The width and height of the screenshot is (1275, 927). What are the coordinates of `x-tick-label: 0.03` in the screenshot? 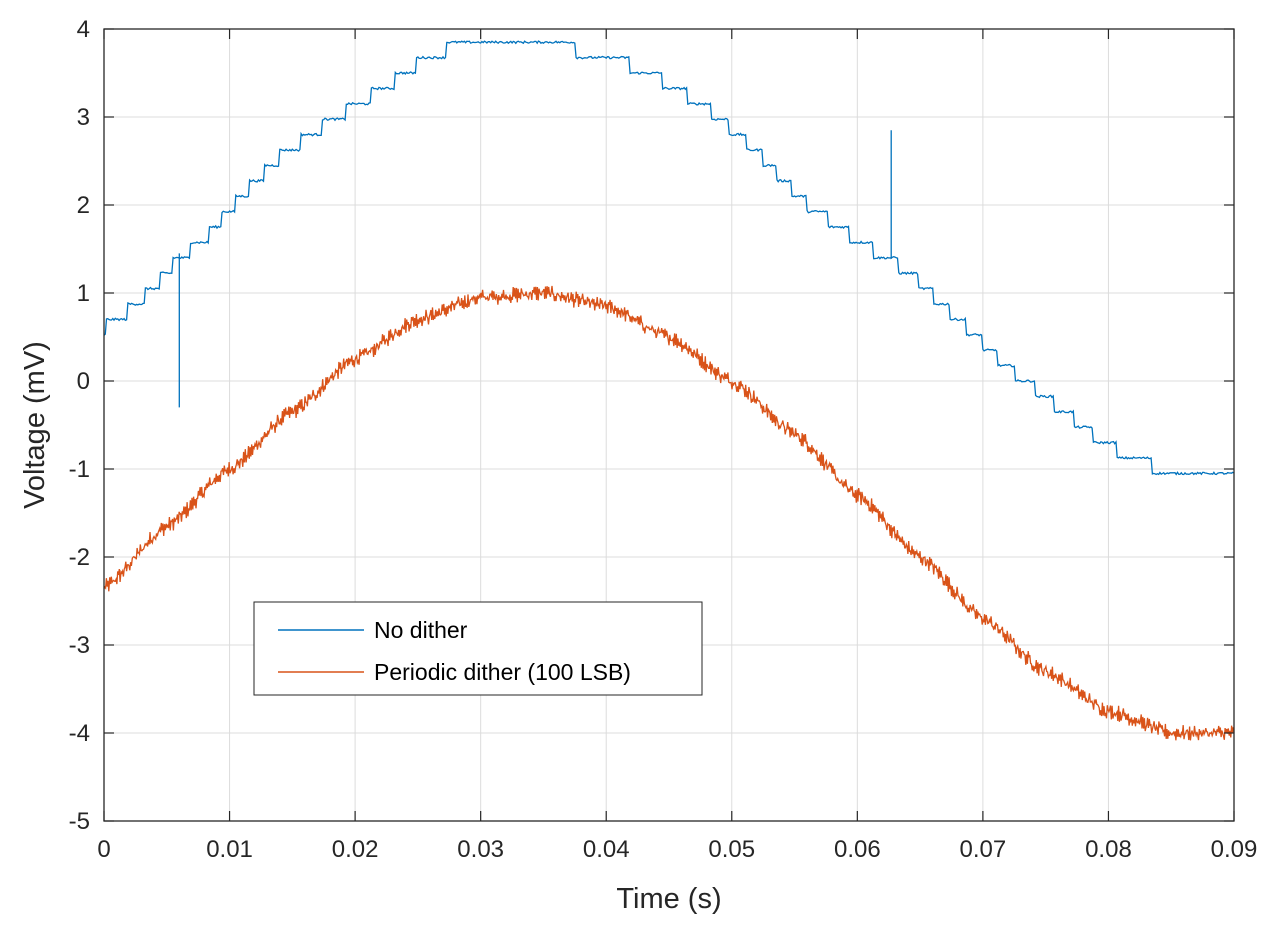 It's located at (480, 849).